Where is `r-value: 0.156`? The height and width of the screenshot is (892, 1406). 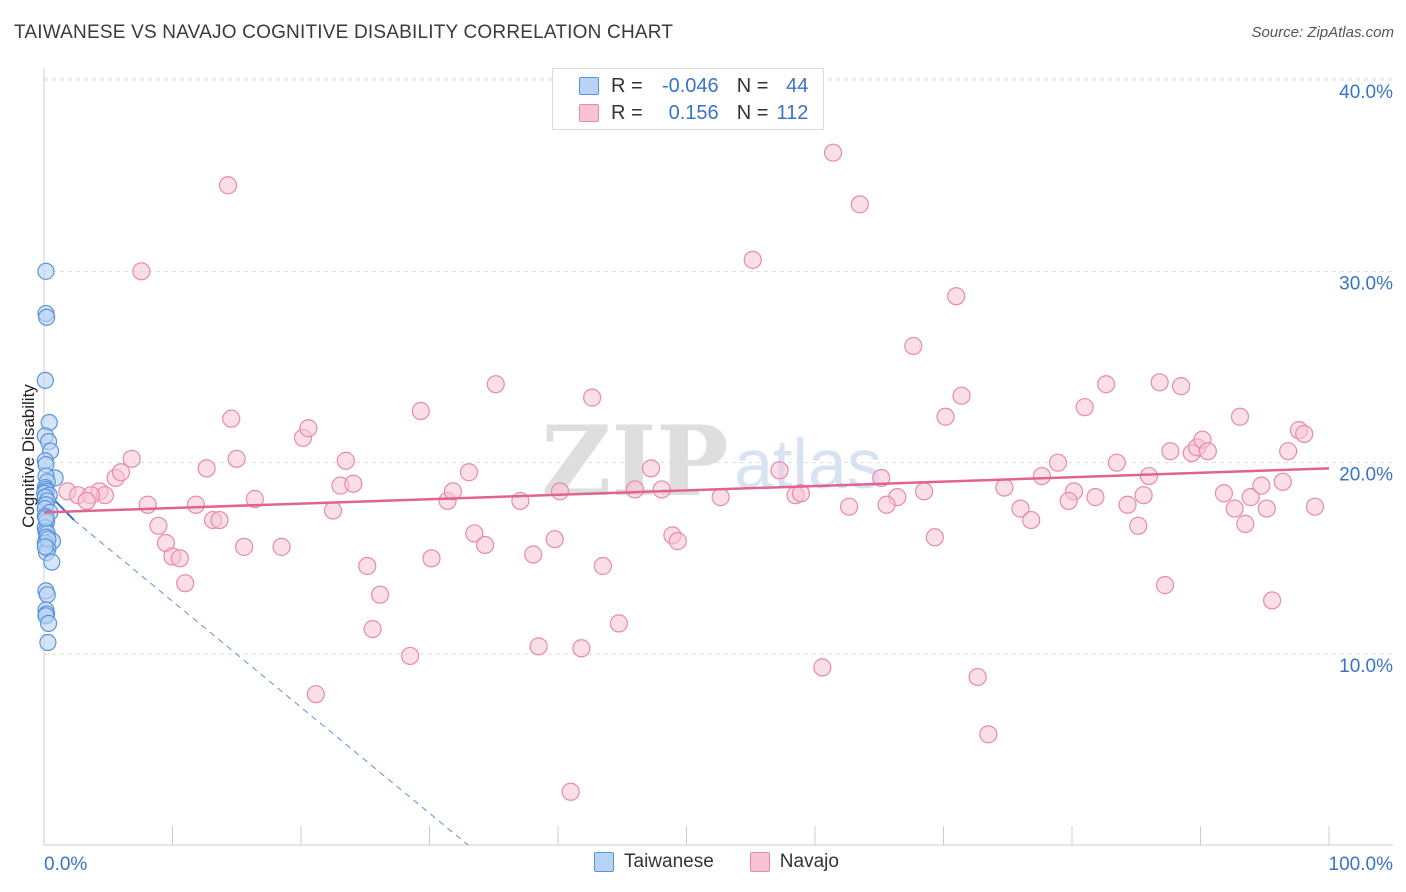 r-value: 0.156 is located at coordinates (693, 112).